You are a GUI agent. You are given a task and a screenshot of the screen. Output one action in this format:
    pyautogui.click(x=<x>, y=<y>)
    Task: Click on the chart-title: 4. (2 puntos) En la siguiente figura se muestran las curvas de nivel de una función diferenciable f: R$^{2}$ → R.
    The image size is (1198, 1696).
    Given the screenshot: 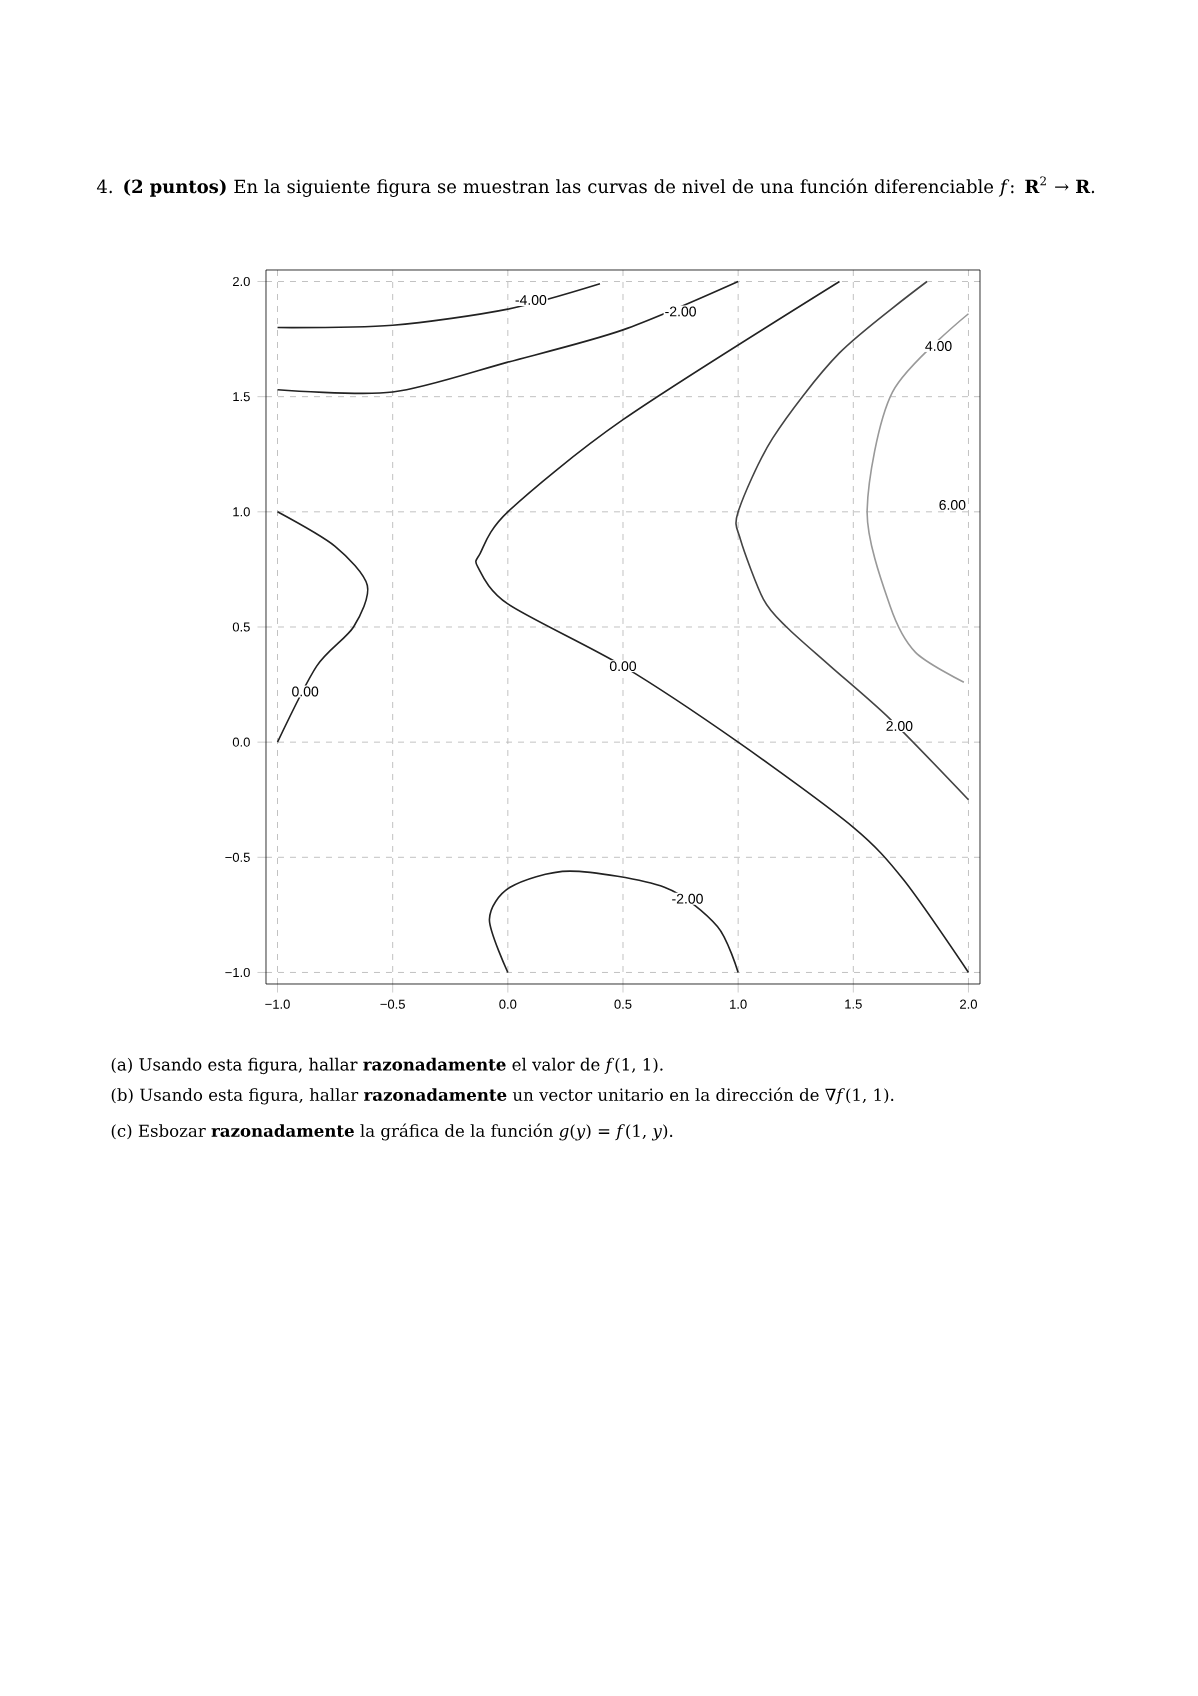 What is the action you would take?
    pyautogui.click(x=595, y=186)
    